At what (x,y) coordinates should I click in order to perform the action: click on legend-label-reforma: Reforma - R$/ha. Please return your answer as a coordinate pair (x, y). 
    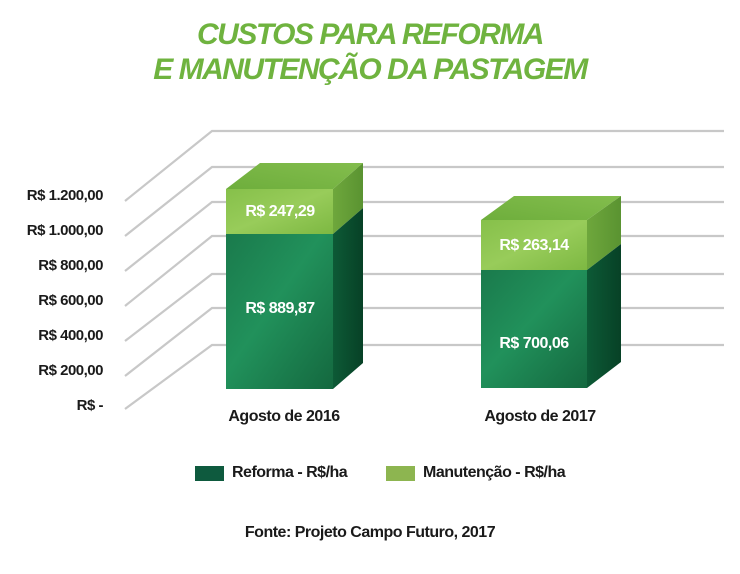
    Looking at the image, I should click on (290, 472).